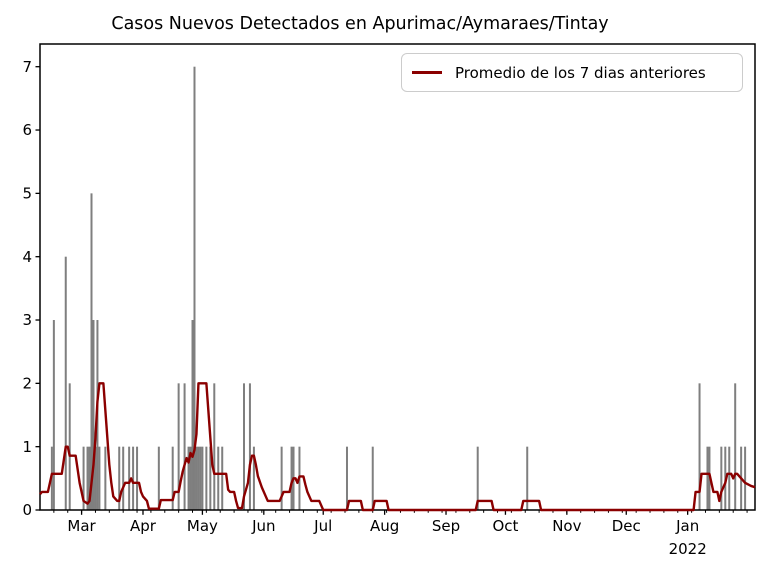 The width and height of the screenshot is (768, 580). Describe the element at coordinates (27, 320) in the screenshot. I see `y-tick-label: 3` at that location.